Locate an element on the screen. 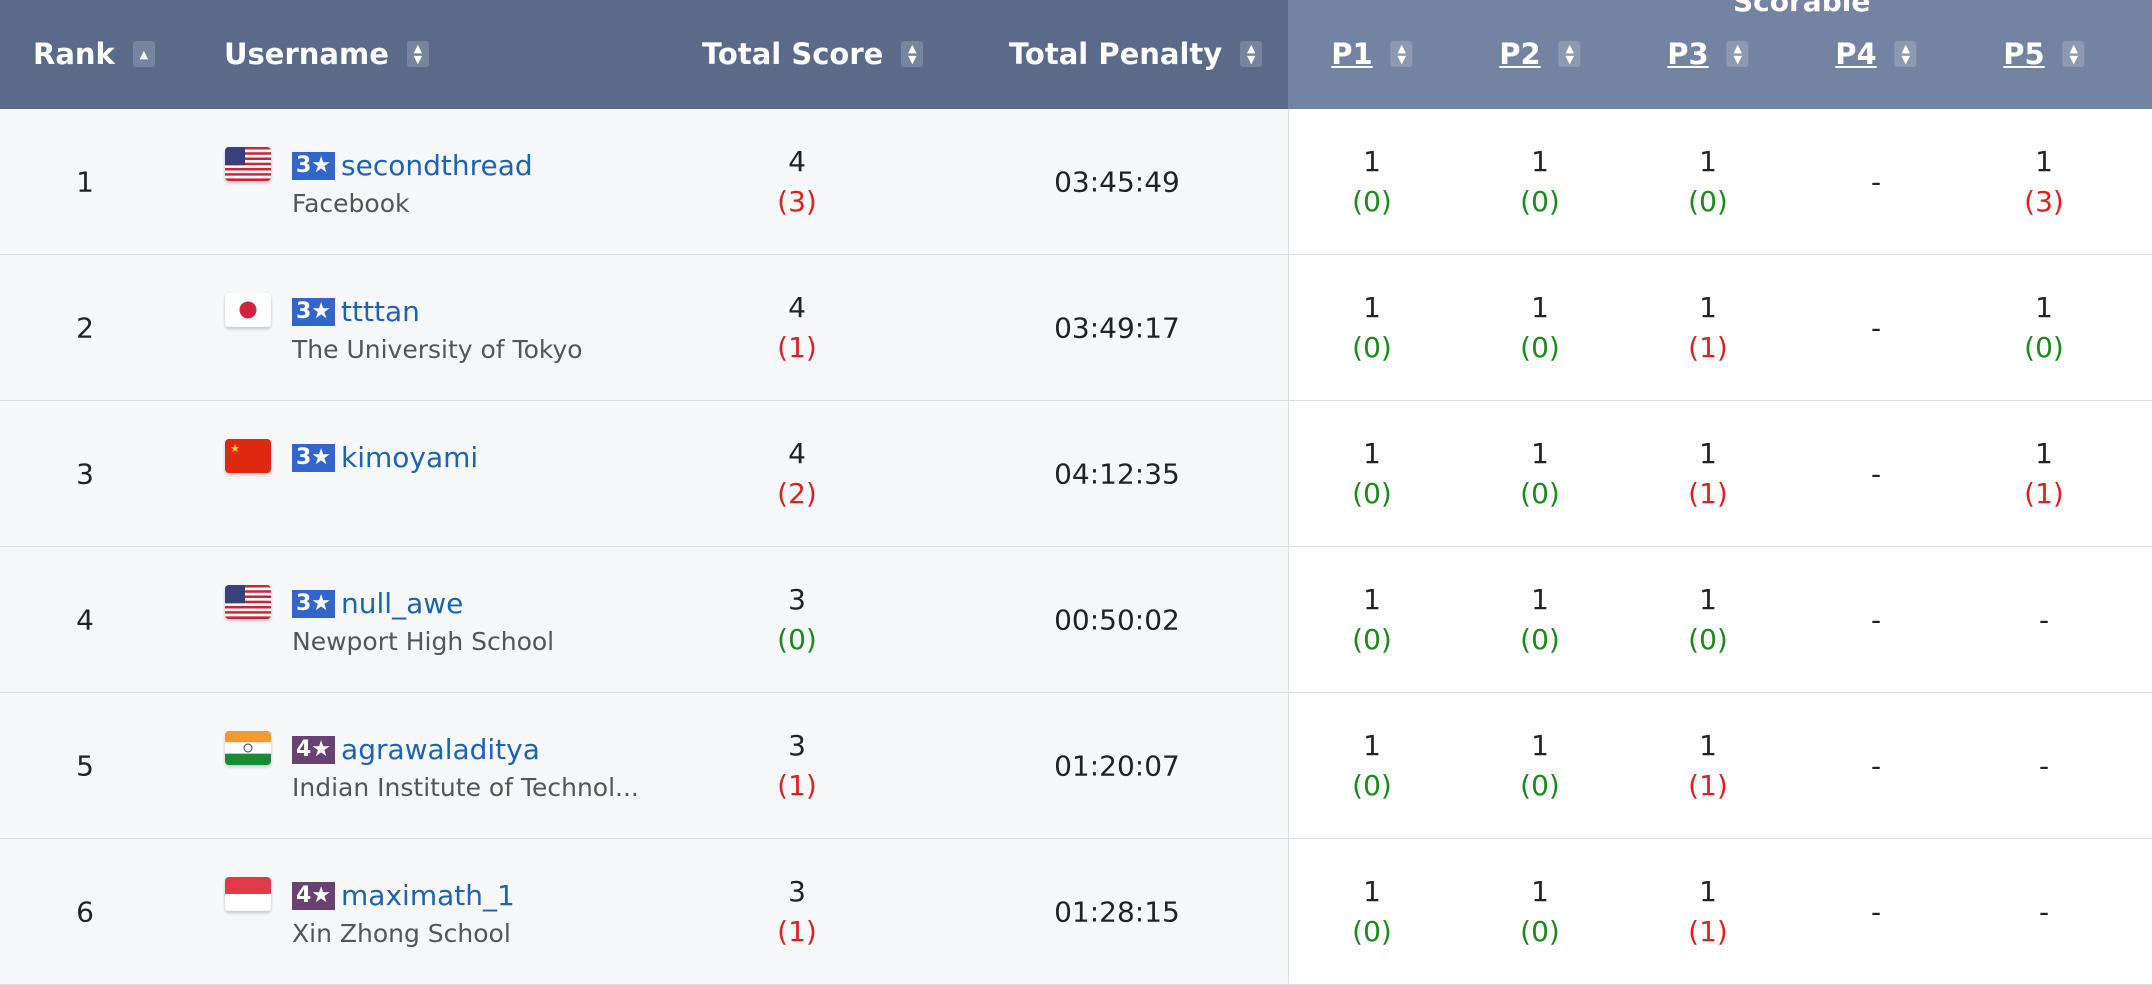  user-cell: 4★ agrawaladitya is located at coordinates (416, 749).